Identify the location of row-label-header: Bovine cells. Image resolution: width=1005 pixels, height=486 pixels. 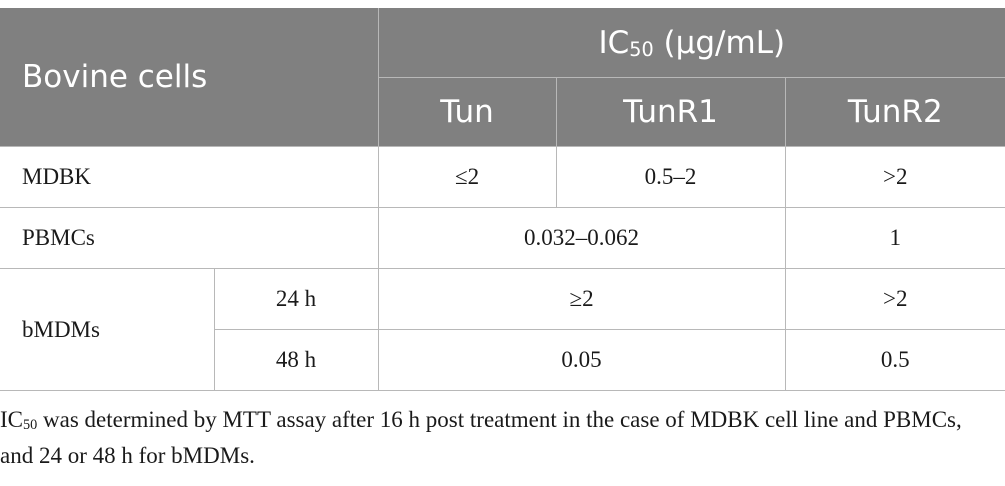
(189, 77).